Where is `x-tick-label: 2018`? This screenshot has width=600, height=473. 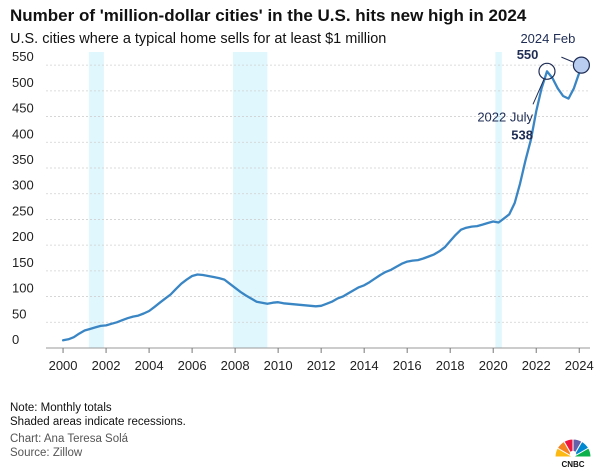 x-tick-label: 2018 is located at coordinates (450, 365).